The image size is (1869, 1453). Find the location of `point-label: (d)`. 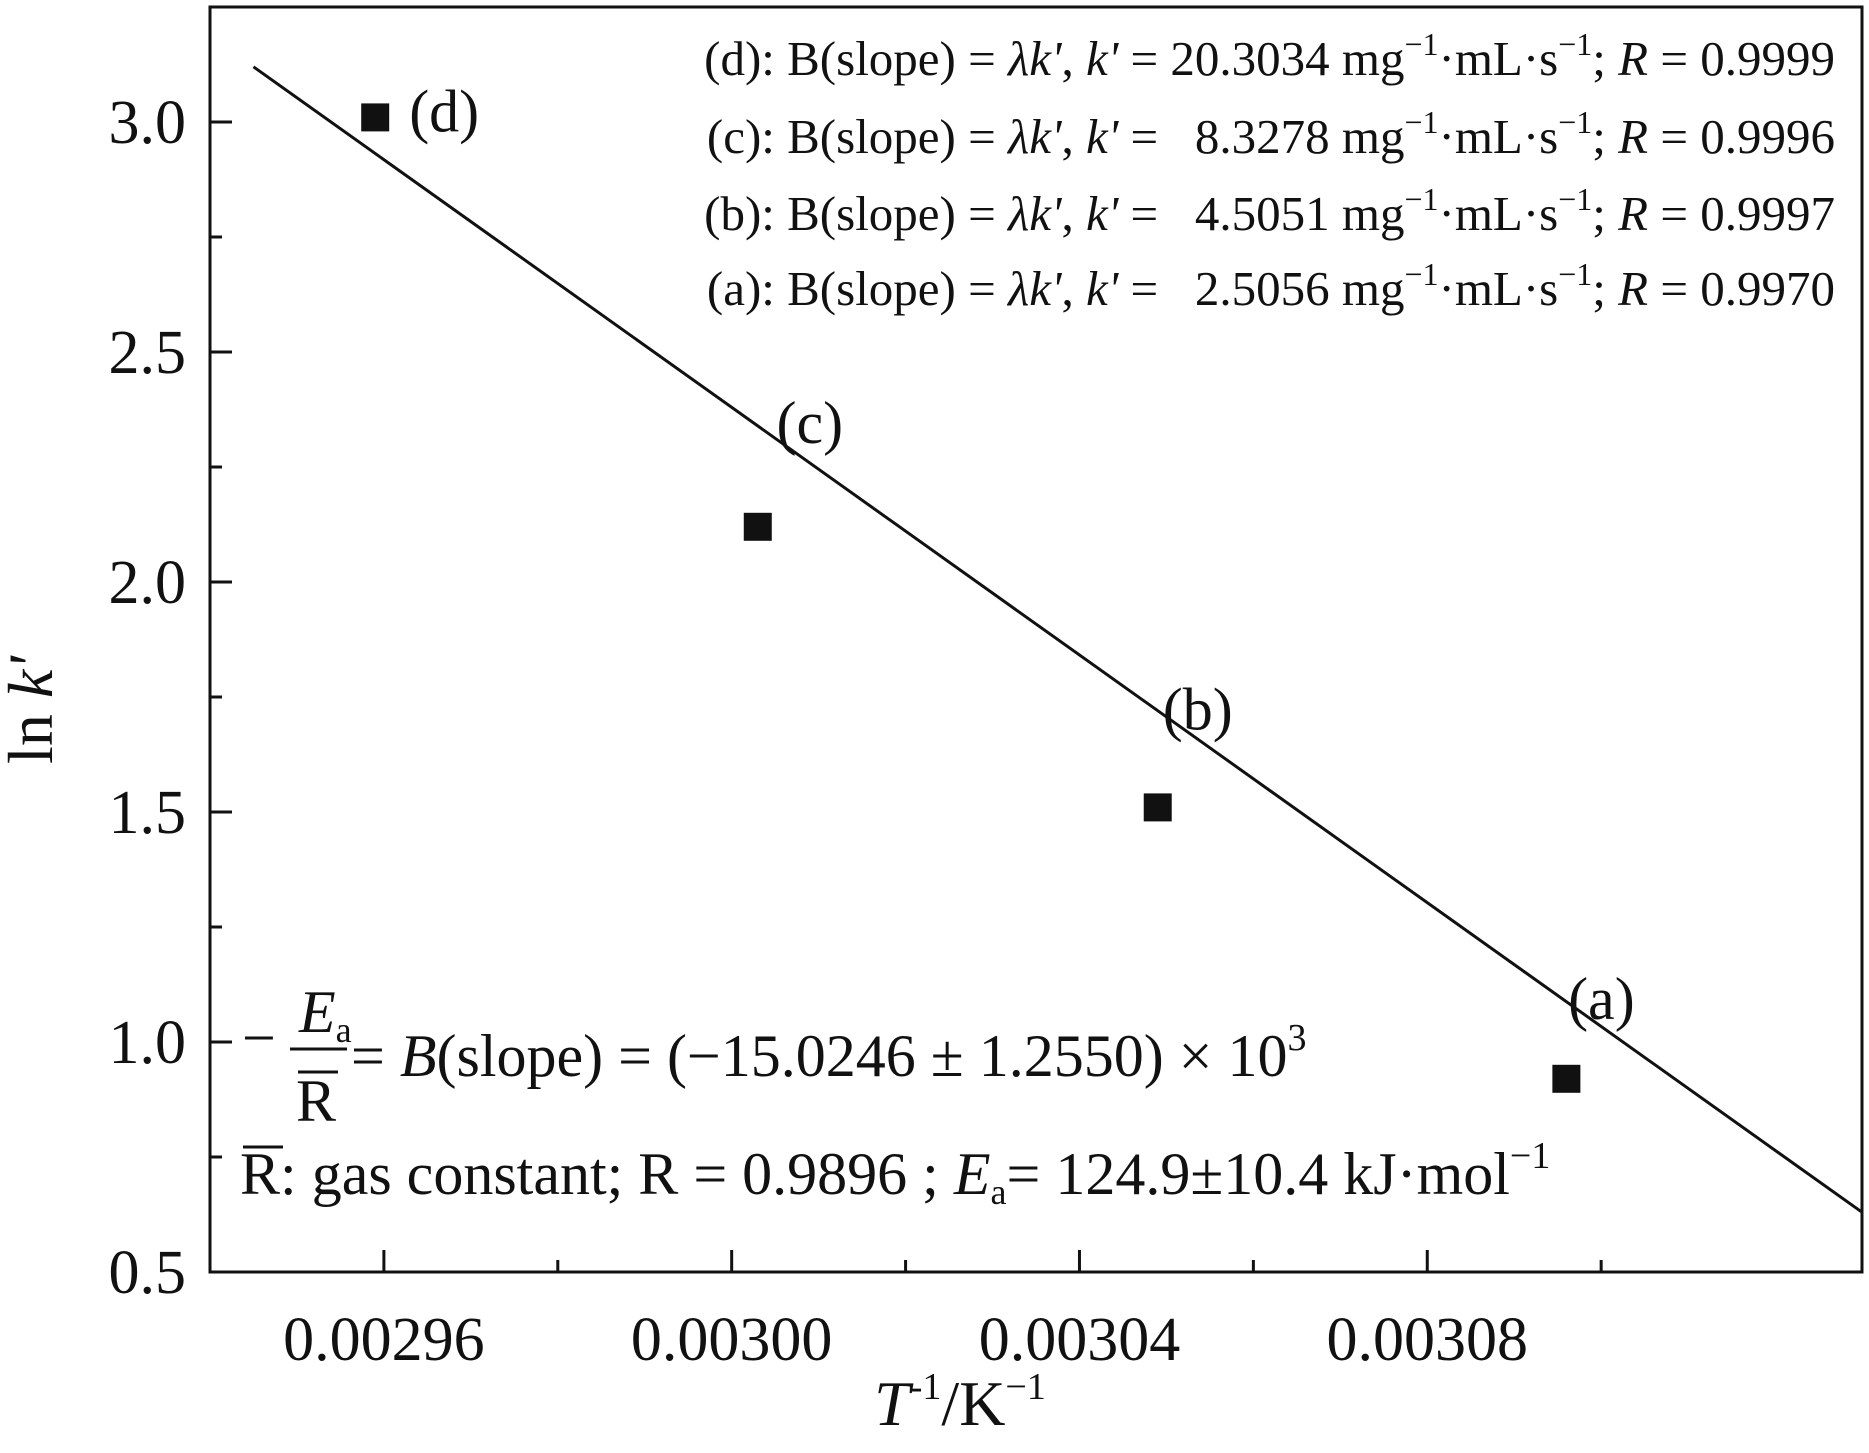

point-label: (d) is located at coordinates (444, 111).